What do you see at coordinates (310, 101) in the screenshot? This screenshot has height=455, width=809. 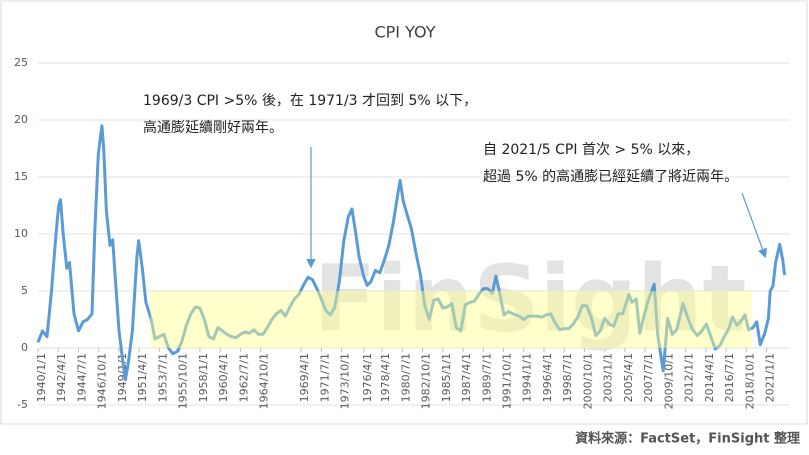 I see `annotation: 1969/3 CPI >5% 後，在 1971/3 才回到 5% 以下，` at bounding box center [310, 101].